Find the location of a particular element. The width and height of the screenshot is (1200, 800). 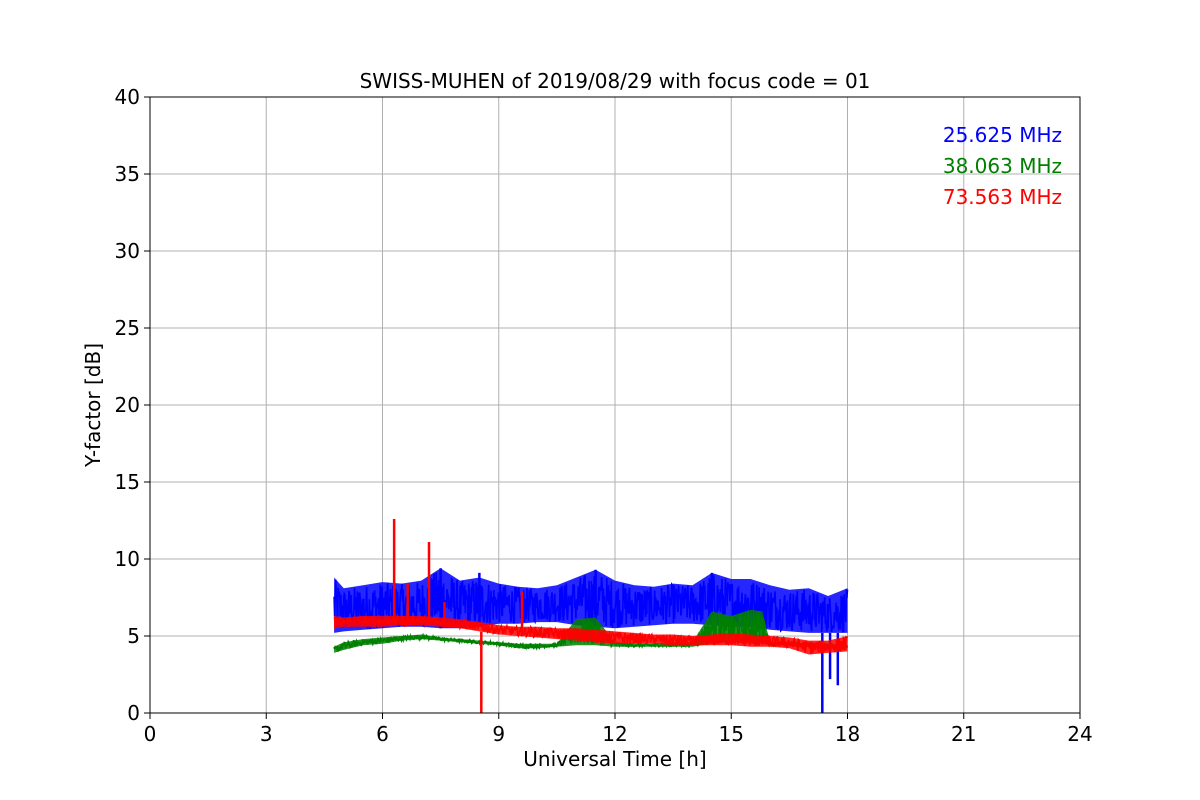

x-tick-label: 3 is located at coordinates (266, 734).